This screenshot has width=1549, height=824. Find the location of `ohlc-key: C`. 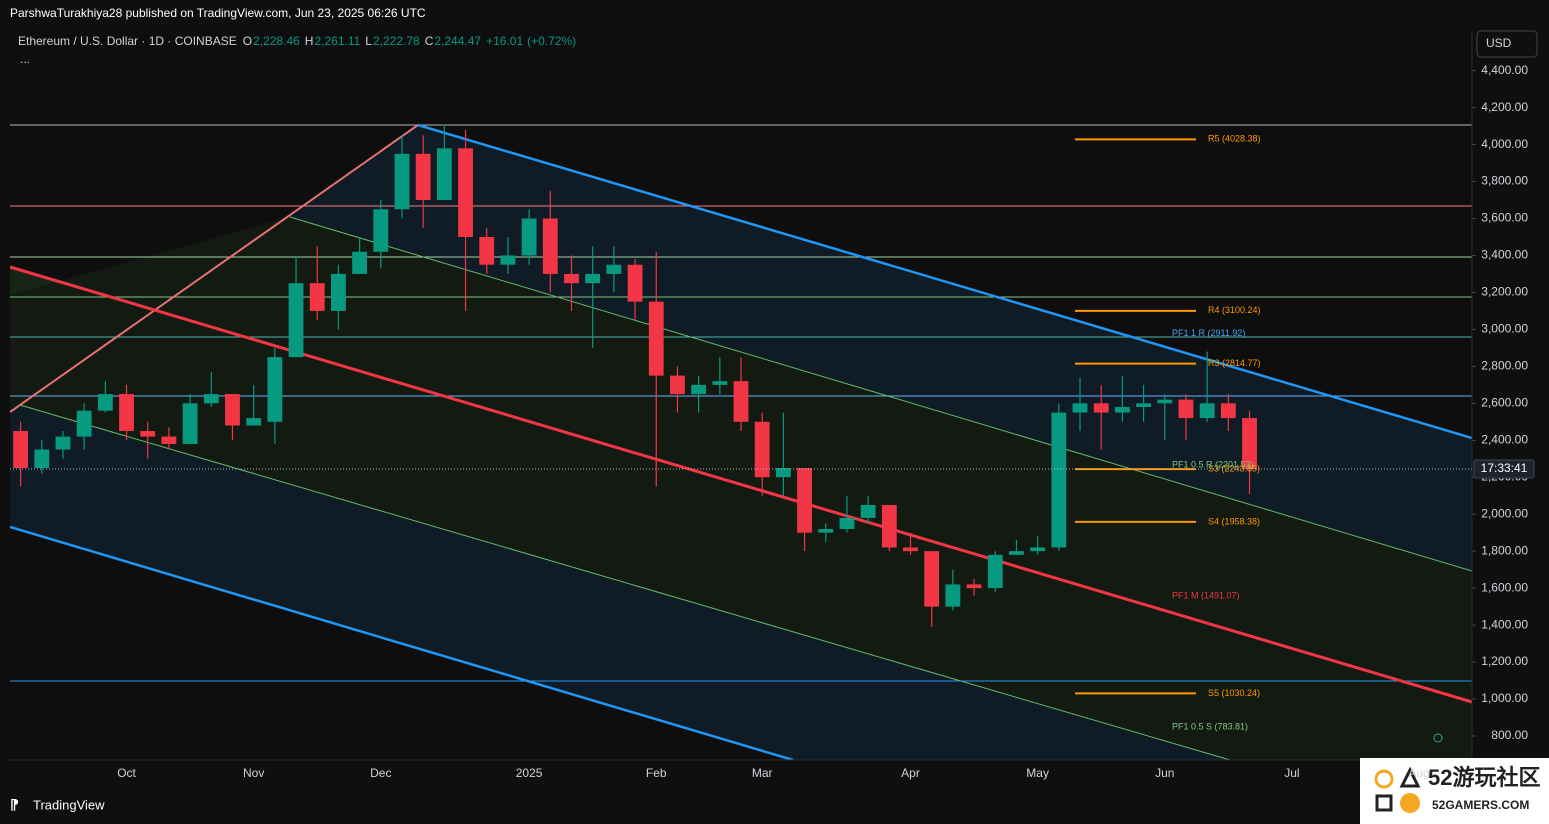

ohlc-key: C is located at coordinates (429, 41).